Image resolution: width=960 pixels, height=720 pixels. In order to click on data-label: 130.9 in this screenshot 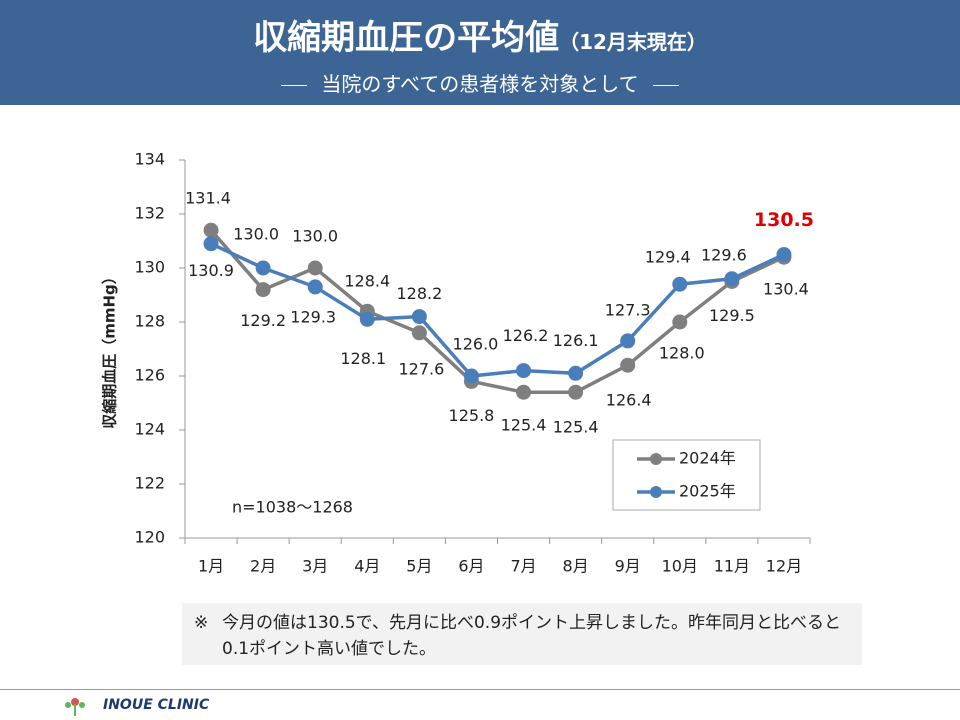, I will do `click(211, 270)`.